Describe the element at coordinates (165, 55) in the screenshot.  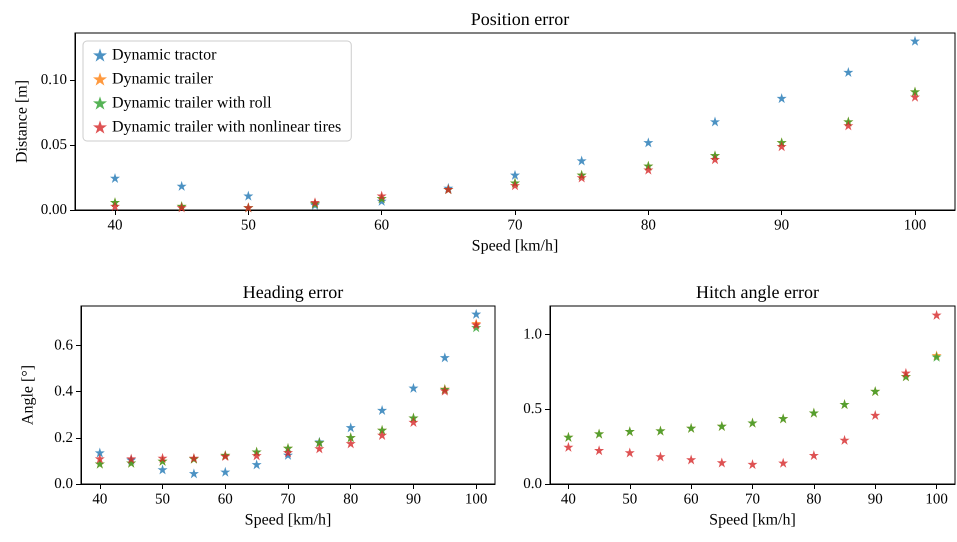
I see `legend-label: Dynamic tractor` at that location.